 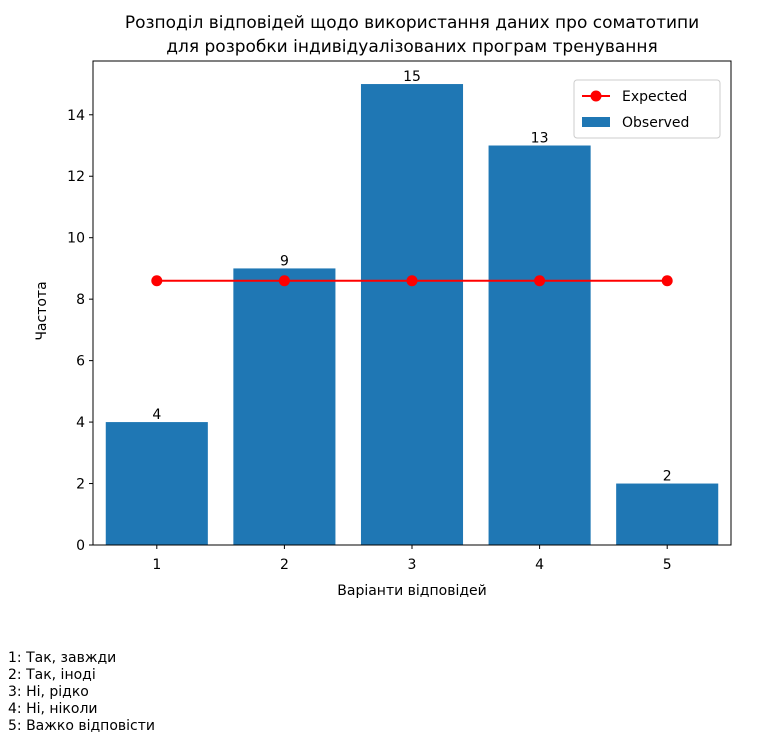 I want to click on data-label-2: 9, so click(x=284, y=261).